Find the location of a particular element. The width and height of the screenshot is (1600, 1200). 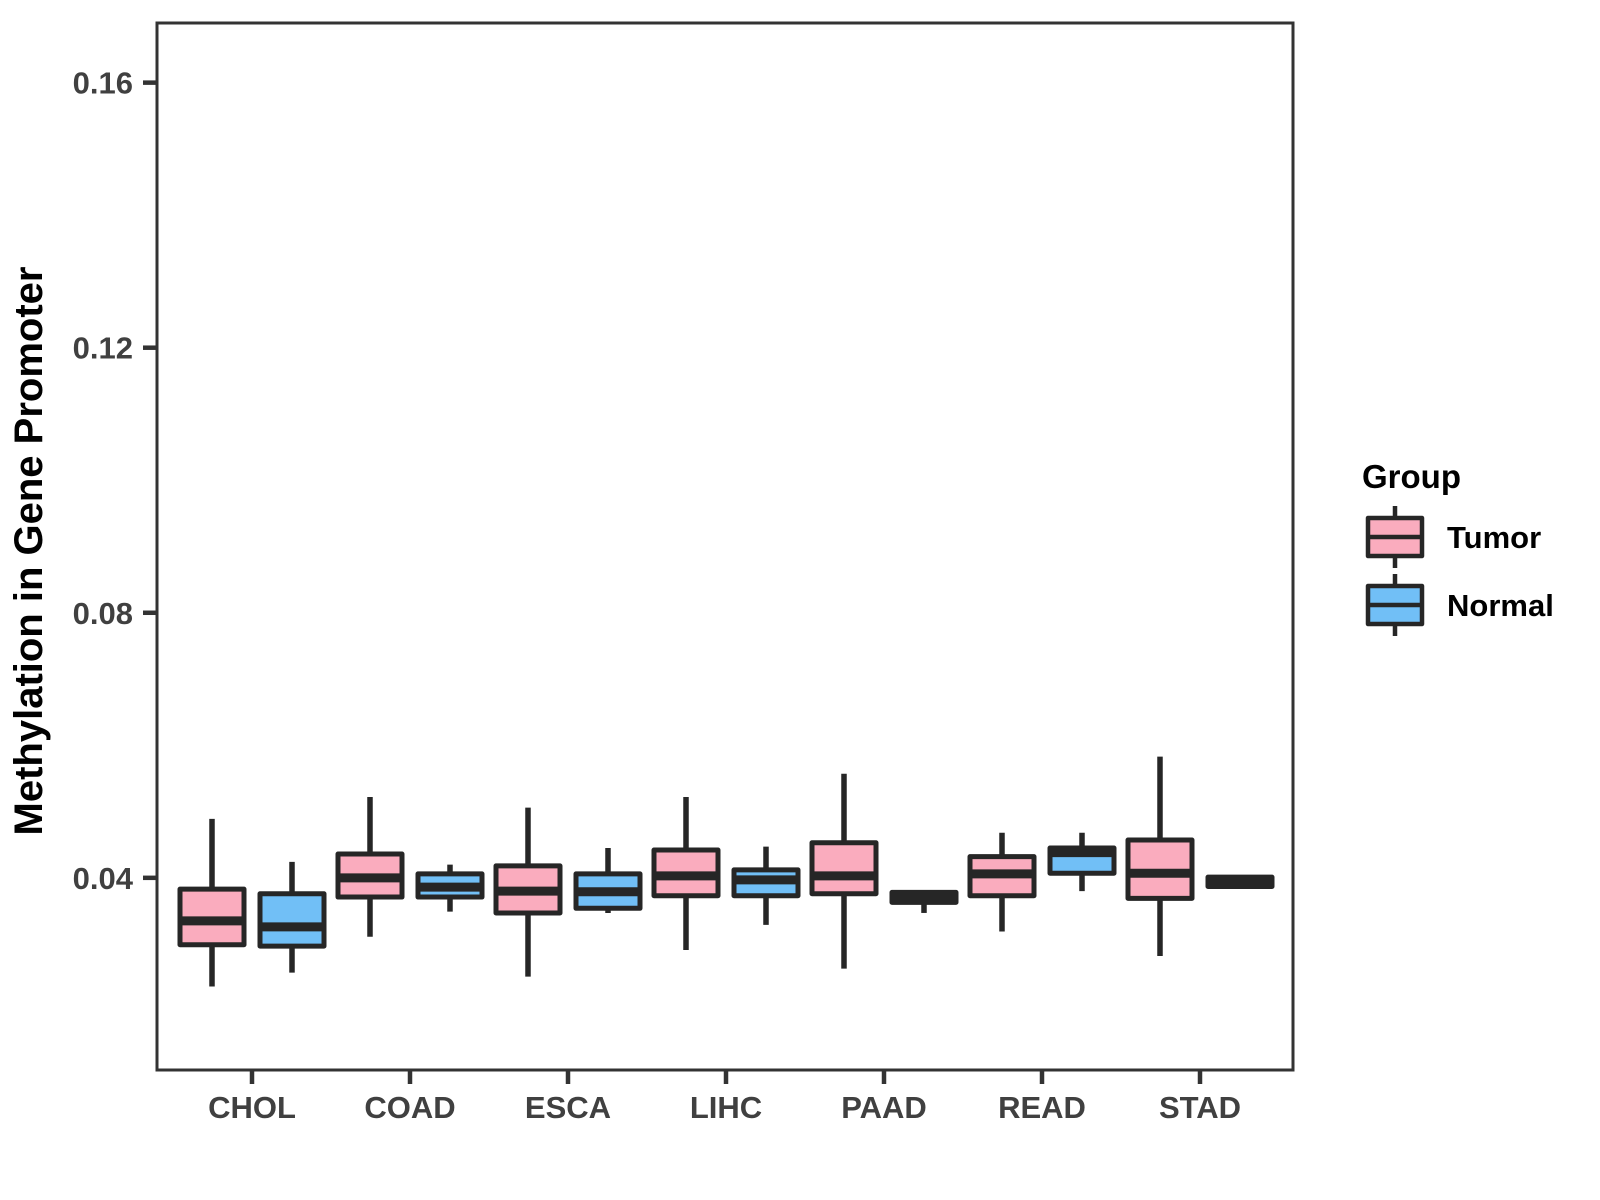

box-PAAD-Tumor is located at coordinates (844, 871).